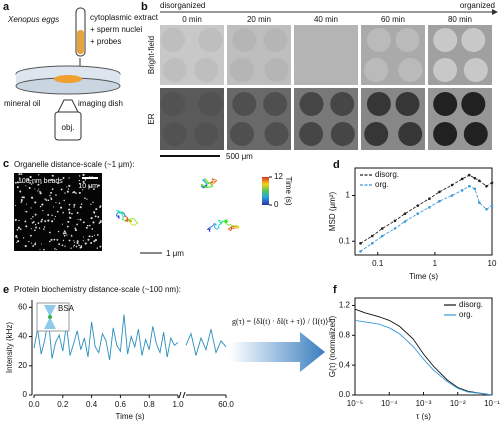 The height and width of the screenshot is (428, 500). I want to click on x-tick-label: 1.0, so click(178, 404).